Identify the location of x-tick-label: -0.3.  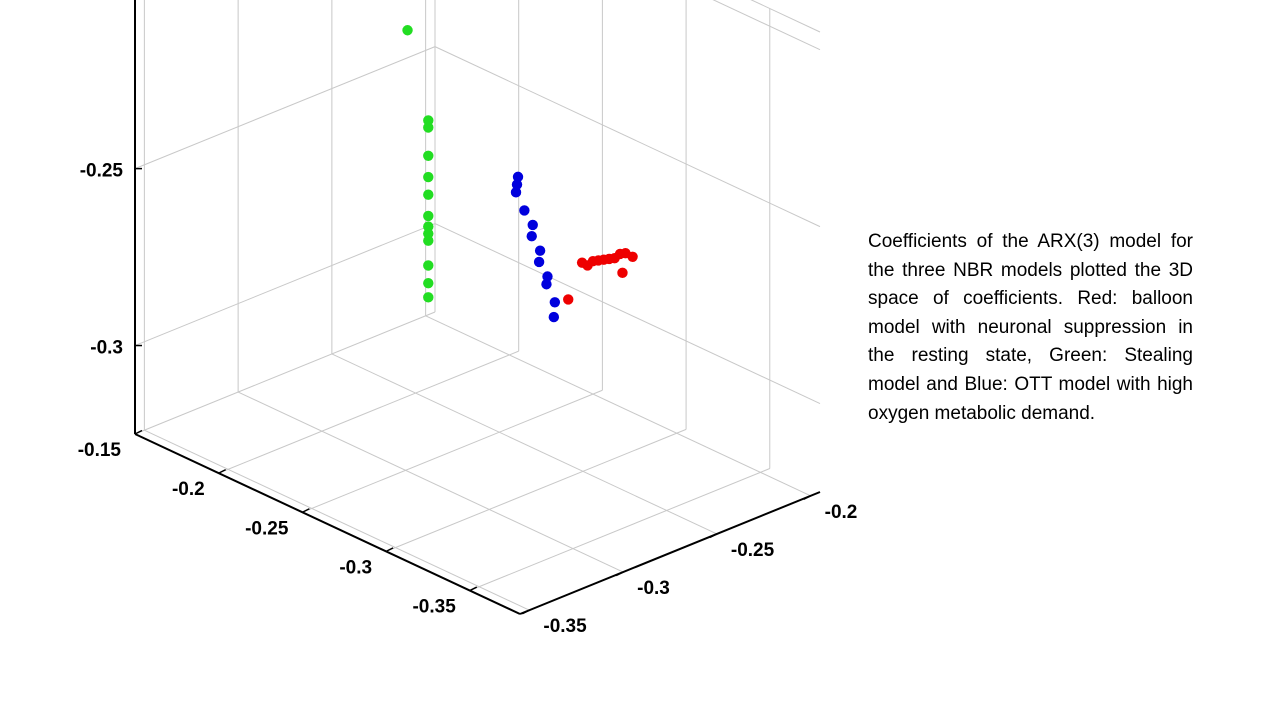
(355, 567).